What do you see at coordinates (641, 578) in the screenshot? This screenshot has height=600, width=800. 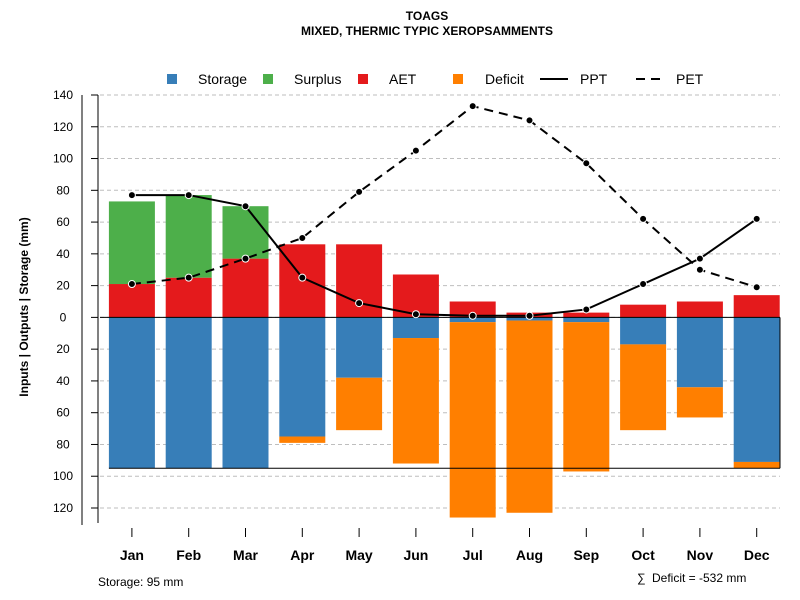 I see `sum-symbol: ∑` at bounding box center [641, 578].